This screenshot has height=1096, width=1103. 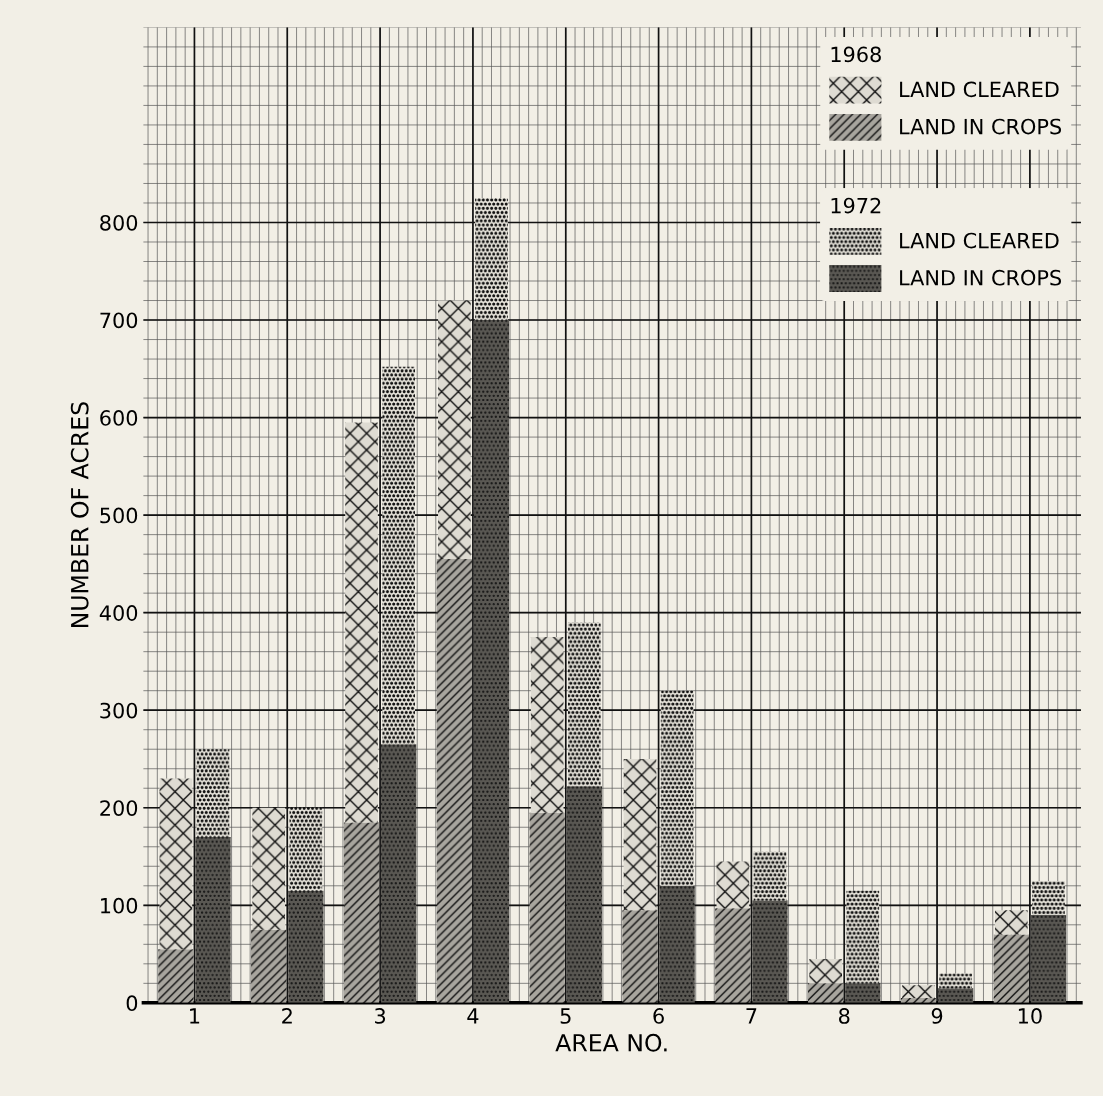 What do you see at coordinates (473, 1016) in the screenshot?
I see `x-tick-label: 4` at bounding box center [473, 1016].